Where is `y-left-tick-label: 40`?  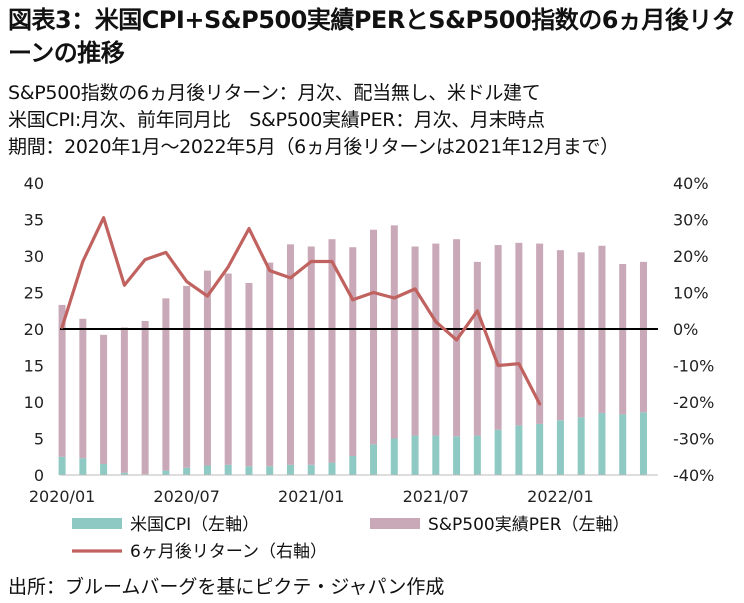
y-left-tick-label: 40 is located at coordinates (34, 183).